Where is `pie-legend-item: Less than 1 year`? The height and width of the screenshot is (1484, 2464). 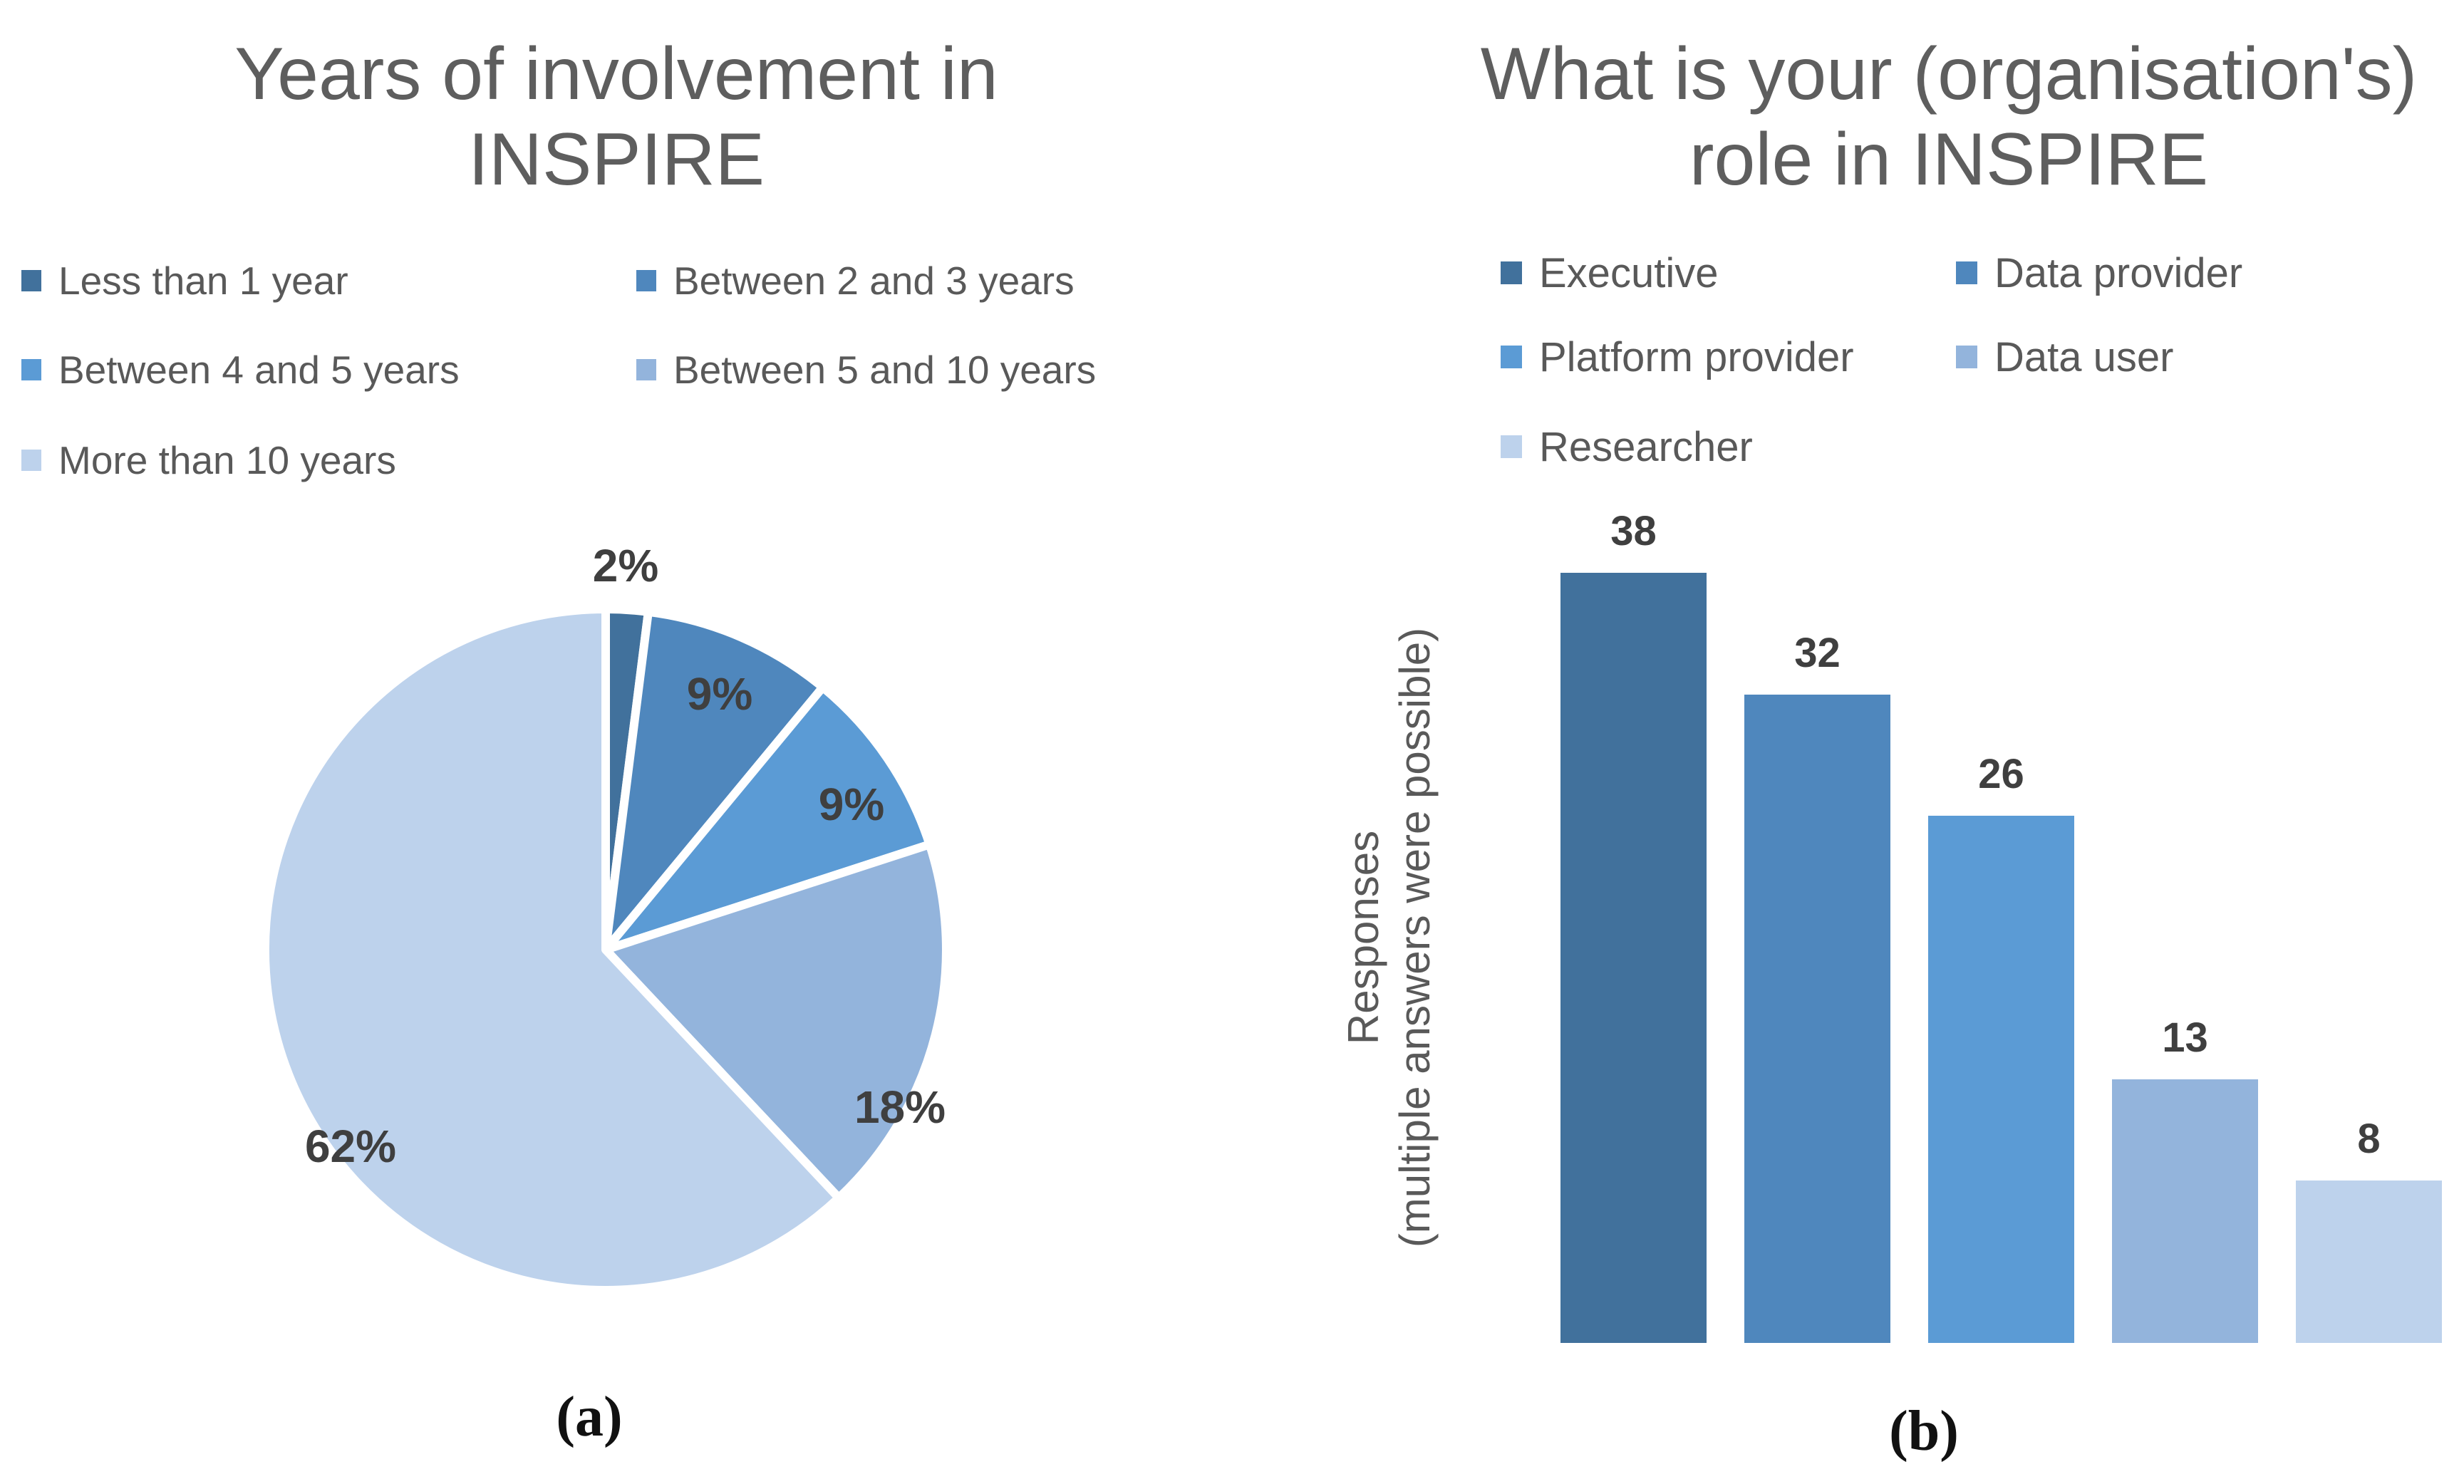
pie-legend-item: Less than 1 year is located at coordinates (184, 281).